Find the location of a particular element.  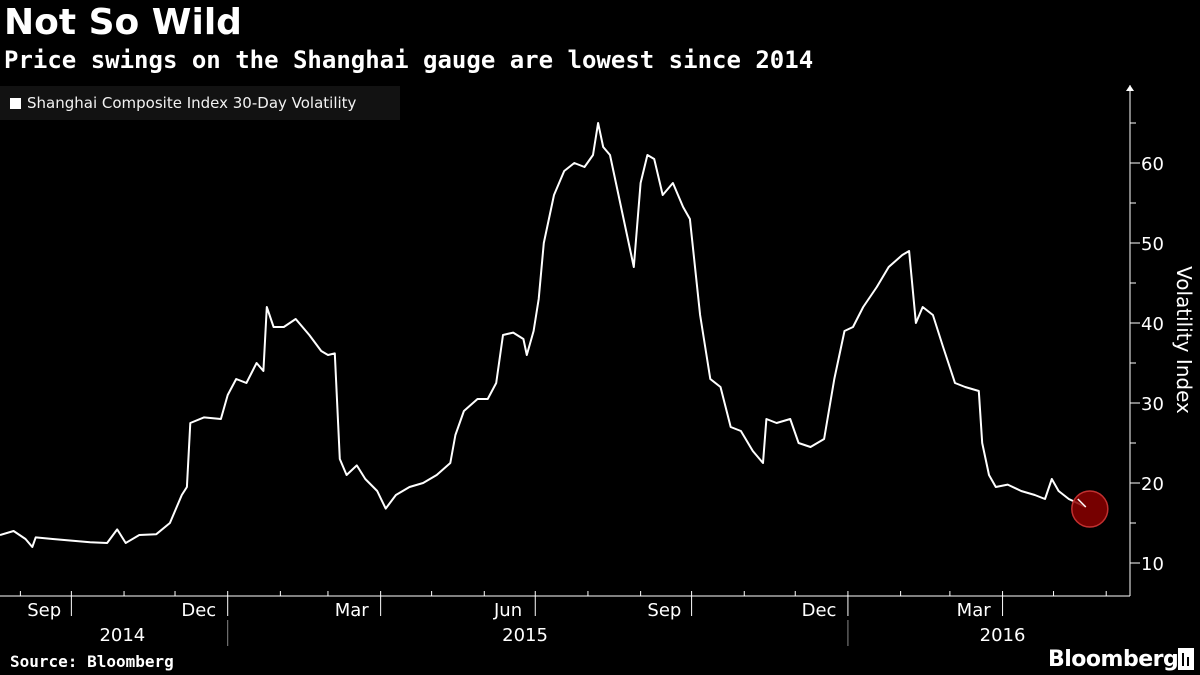

legend-swatch is located at coordinates (15, 103).